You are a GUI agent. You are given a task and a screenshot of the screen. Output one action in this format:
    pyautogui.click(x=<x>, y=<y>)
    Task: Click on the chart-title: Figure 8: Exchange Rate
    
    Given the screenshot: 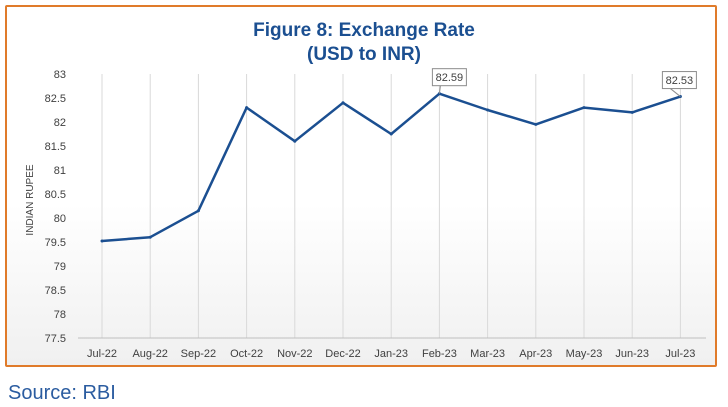 What is the action you would take?
    pyautogui.click(x=364, y=30)
    